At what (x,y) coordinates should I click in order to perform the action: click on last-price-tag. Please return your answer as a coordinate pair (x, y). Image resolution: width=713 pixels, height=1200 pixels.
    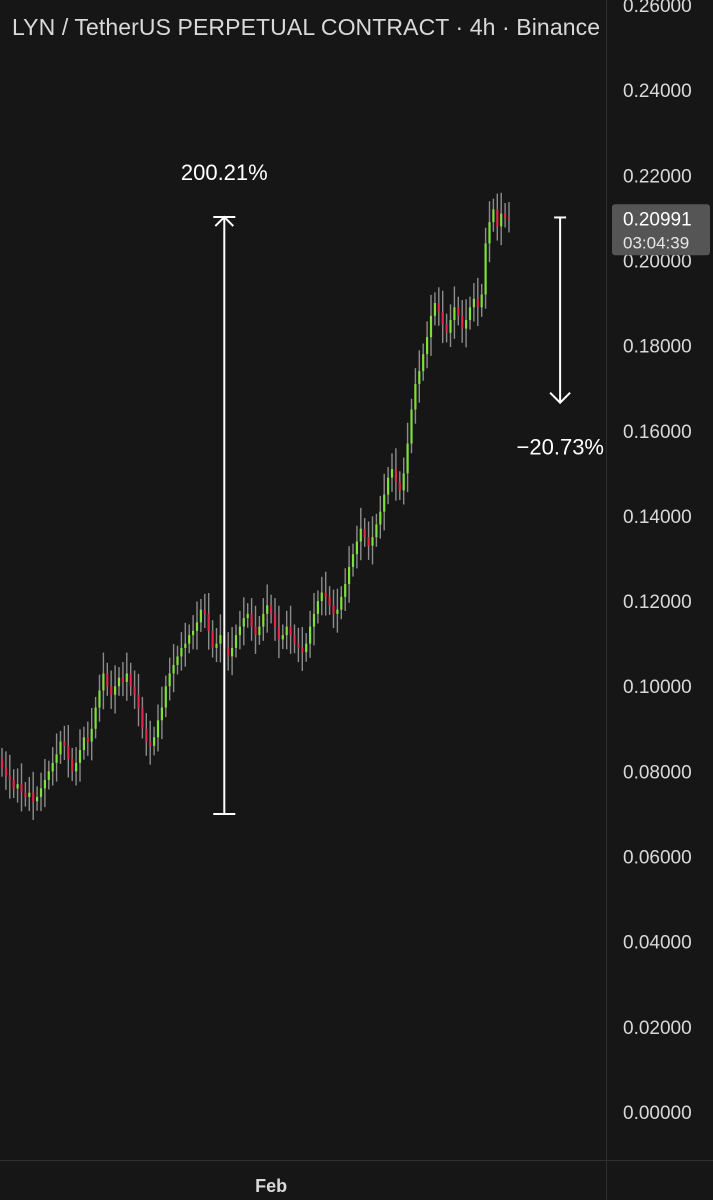
    Looking at the image, I should click on (661, 230).